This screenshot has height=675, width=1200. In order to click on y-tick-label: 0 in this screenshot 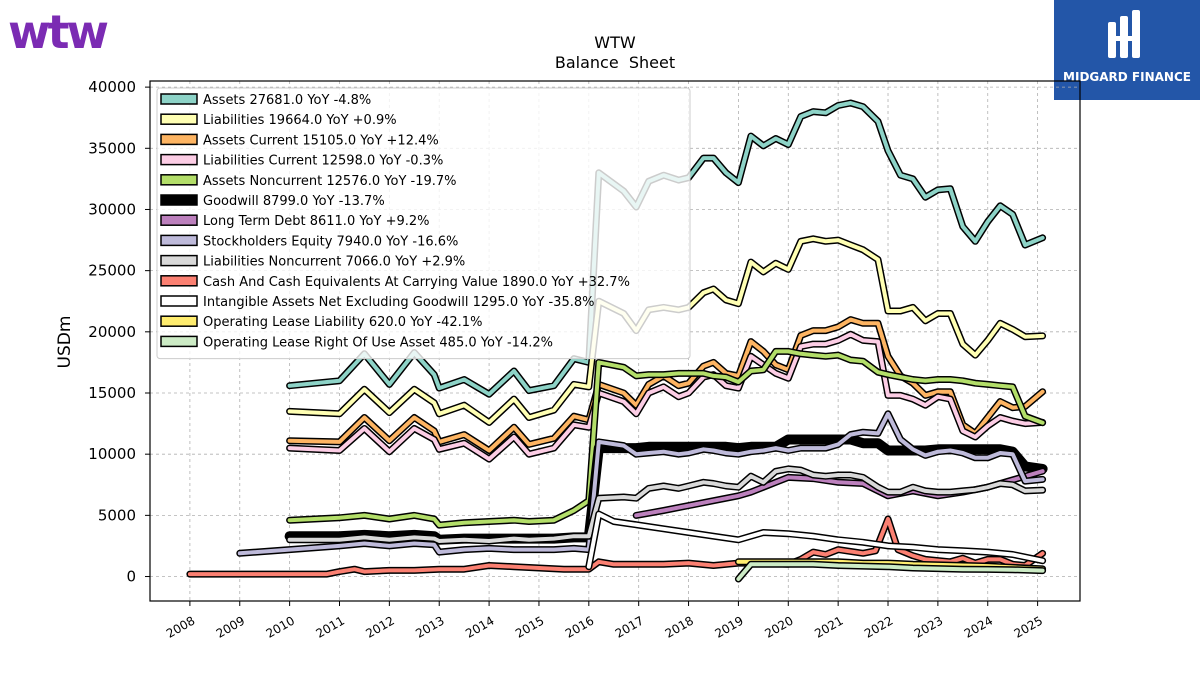, I will do `click(131, 577)`.